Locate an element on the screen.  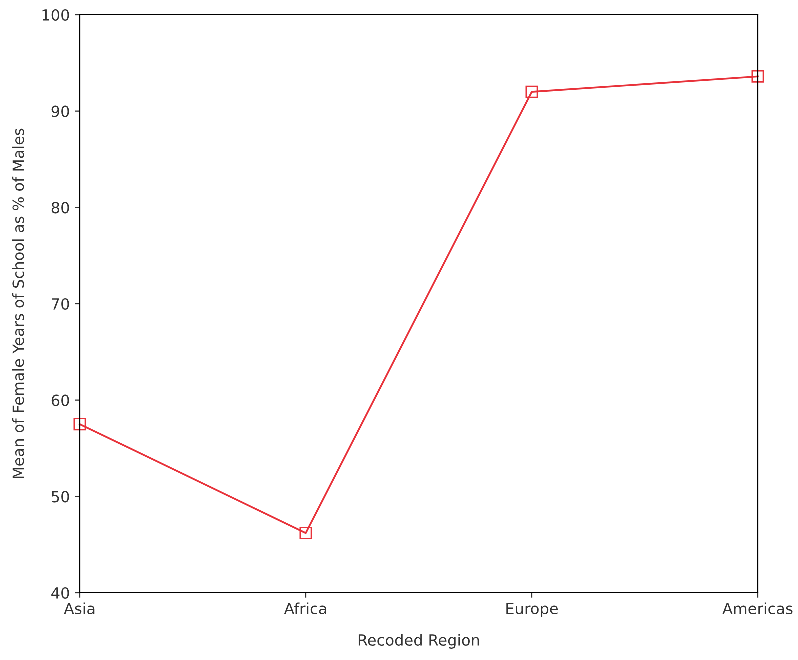
y-tick-label: 60 is located at coordinates (61, 400).